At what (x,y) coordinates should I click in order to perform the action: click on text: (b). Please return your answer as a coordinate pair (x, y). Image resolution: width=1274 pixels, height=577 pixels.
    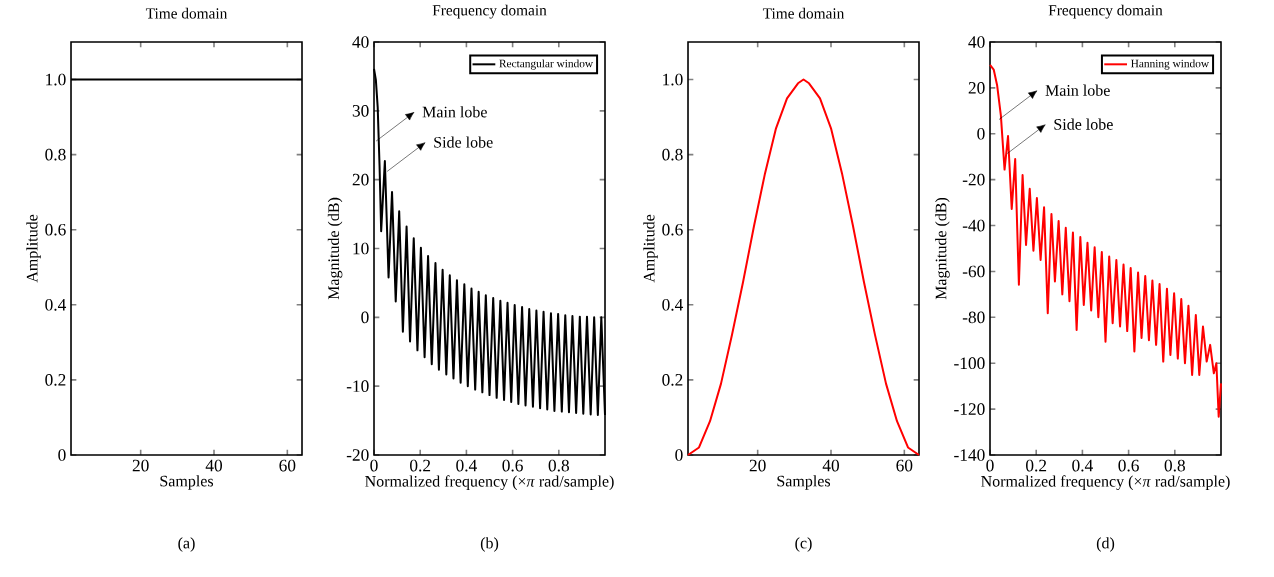
    Looking at the image, I should click on (489, 544).